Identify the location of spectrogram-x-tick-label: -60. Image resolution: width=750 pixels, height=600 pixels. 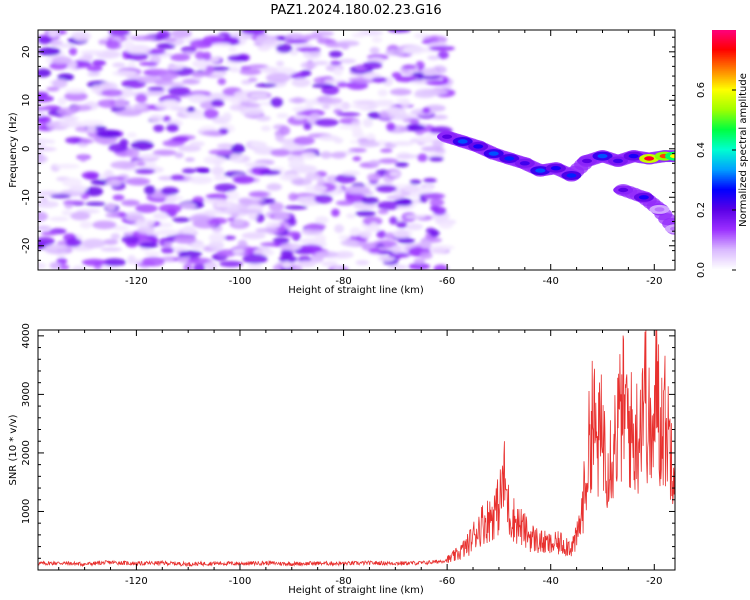
(447, 281).